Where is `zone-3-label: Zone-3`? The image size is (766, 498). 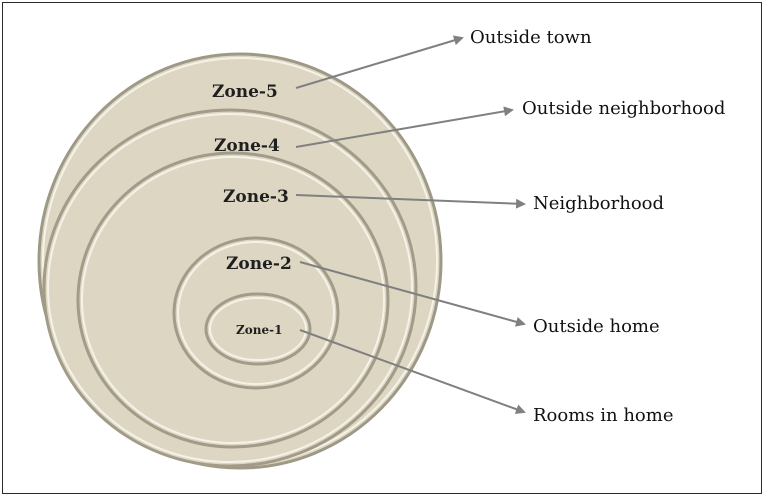
zone-3-label: Zone-3 is located at coordinates (256, 197).